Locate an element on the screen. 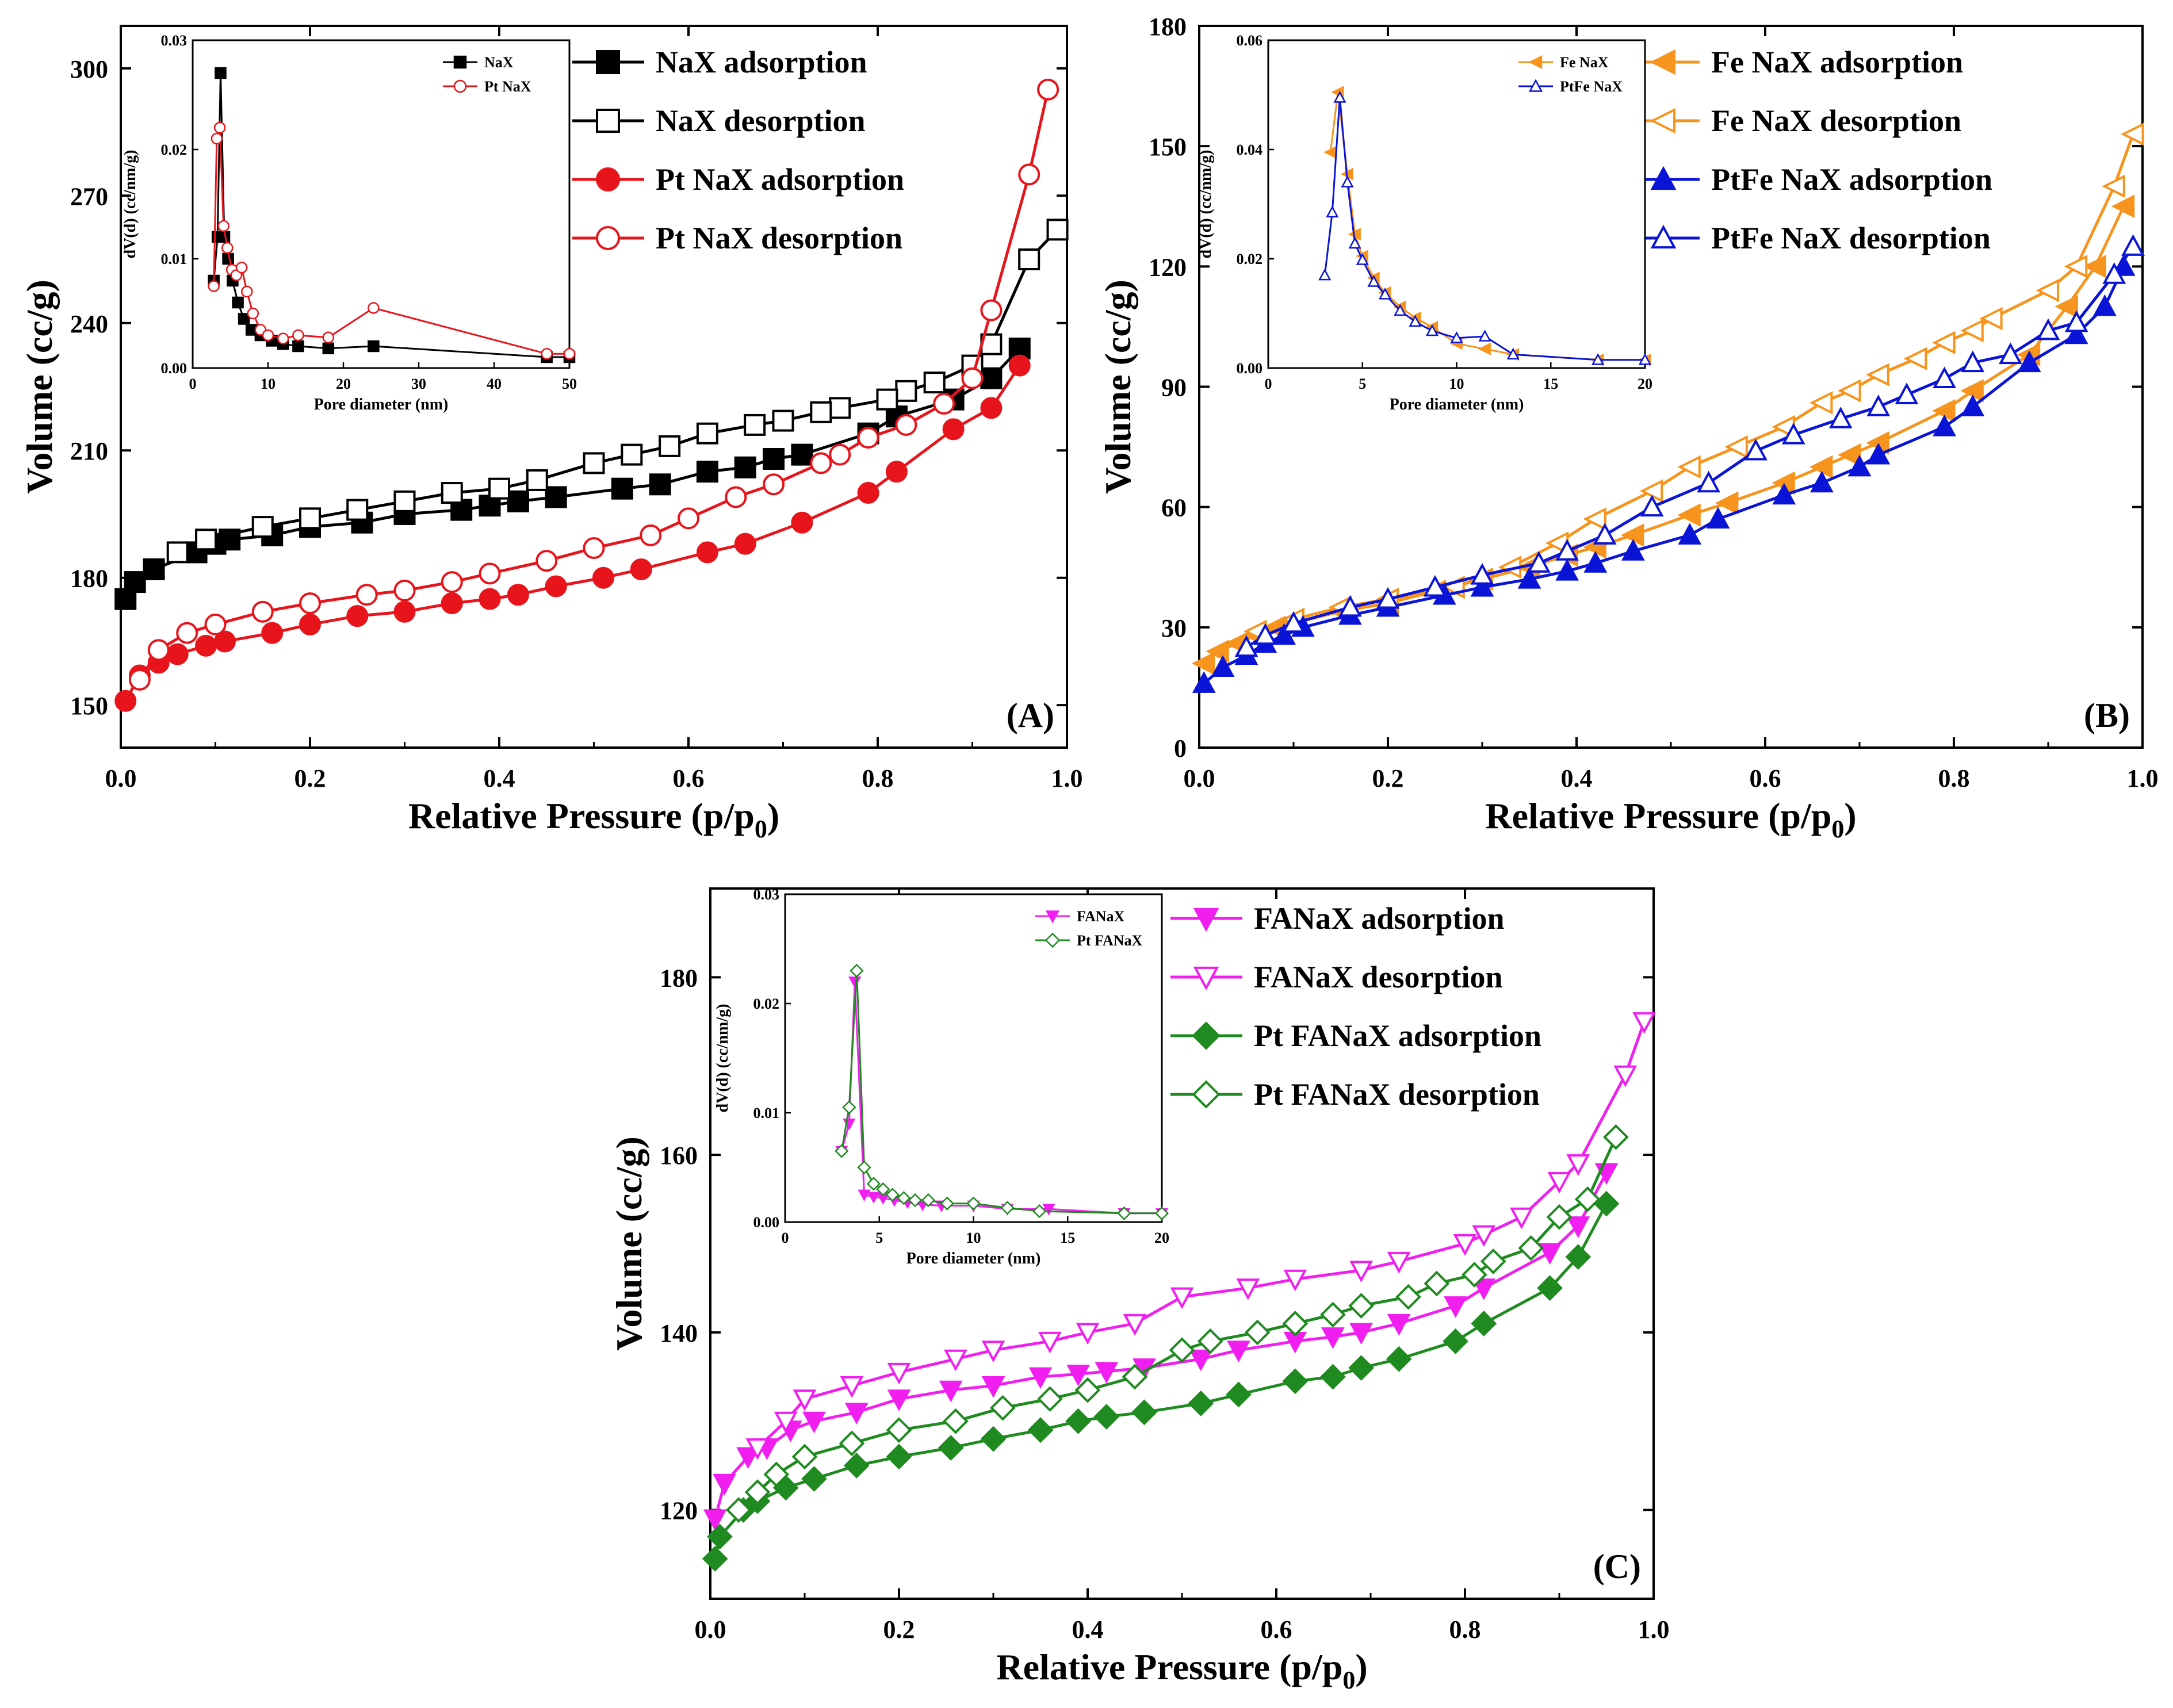 The width and height of the screenshot is (2173, 1708). x-tick-label: 0.0 is located at coordinates (1199, 778).